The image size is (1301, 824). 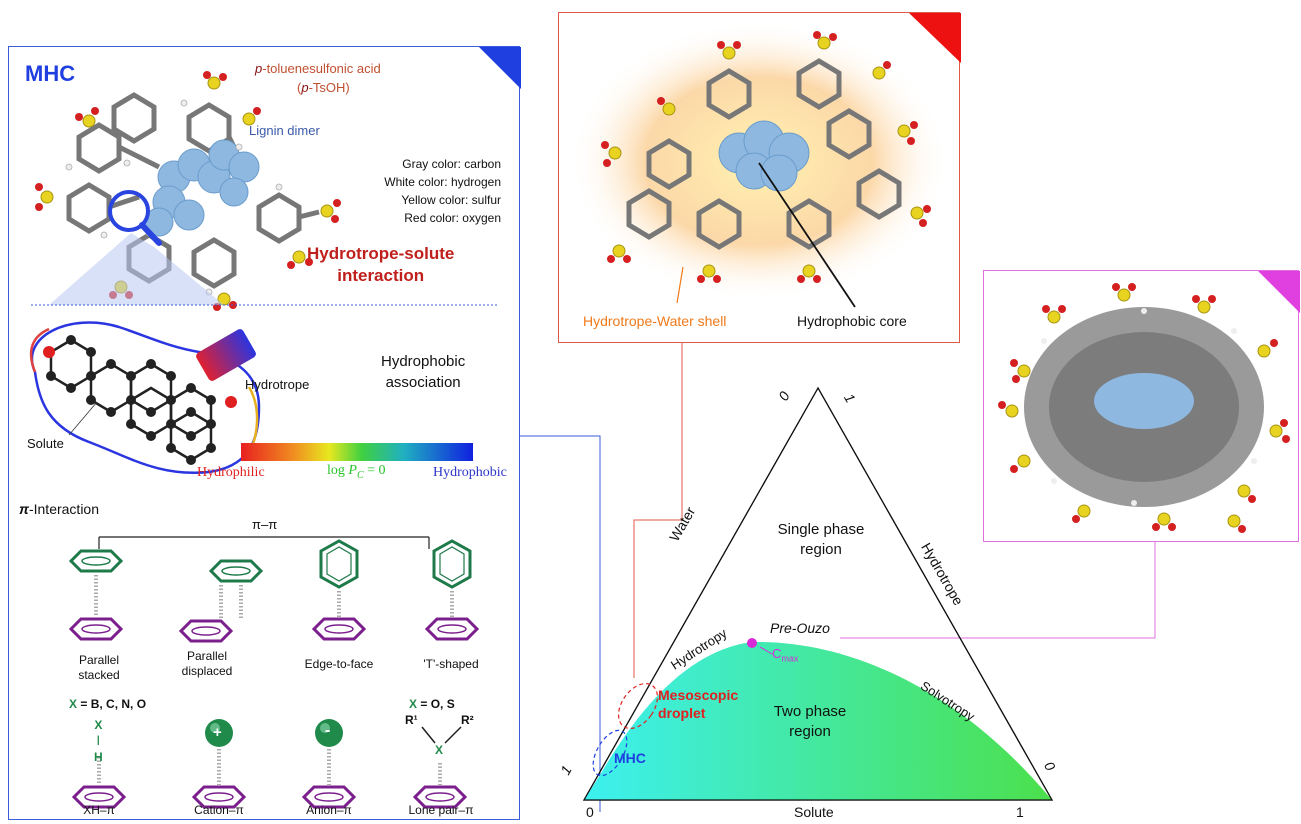 I want to click on mesoscopic-droplet-label: Mesoscopic droplet, so click(x=698, y=704).